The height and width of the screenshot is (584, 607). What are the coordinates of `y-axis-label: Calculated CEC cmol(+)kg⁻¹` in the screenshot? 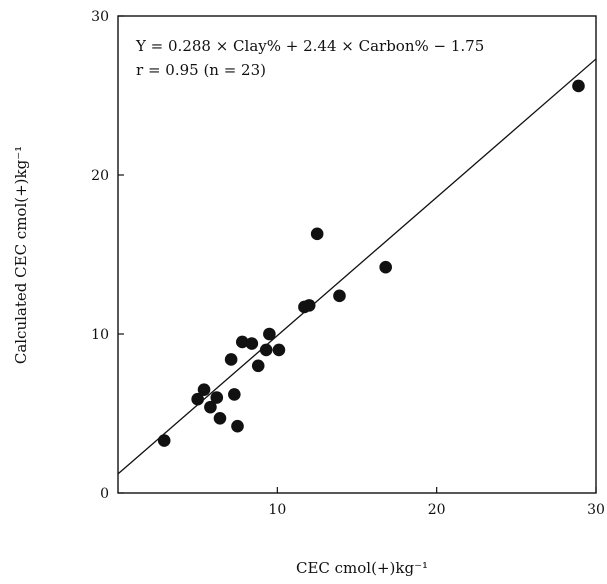 It's located at (21, 255).